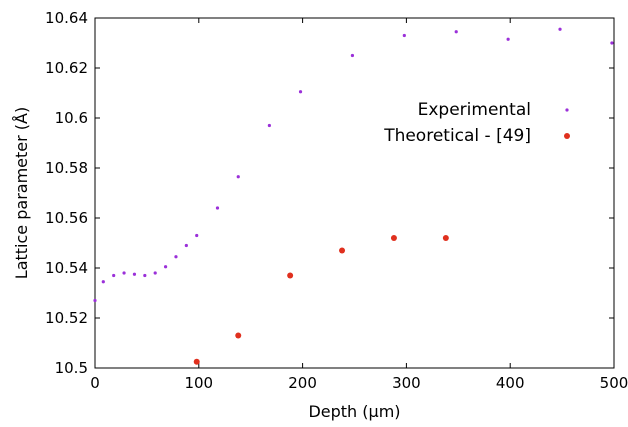 The width and height of the screenshot is (628, 427). What do you see at coordinates (95, 383) in the screenshot?
I see `x-tick-label: 0` at bounding box center [95, 383].